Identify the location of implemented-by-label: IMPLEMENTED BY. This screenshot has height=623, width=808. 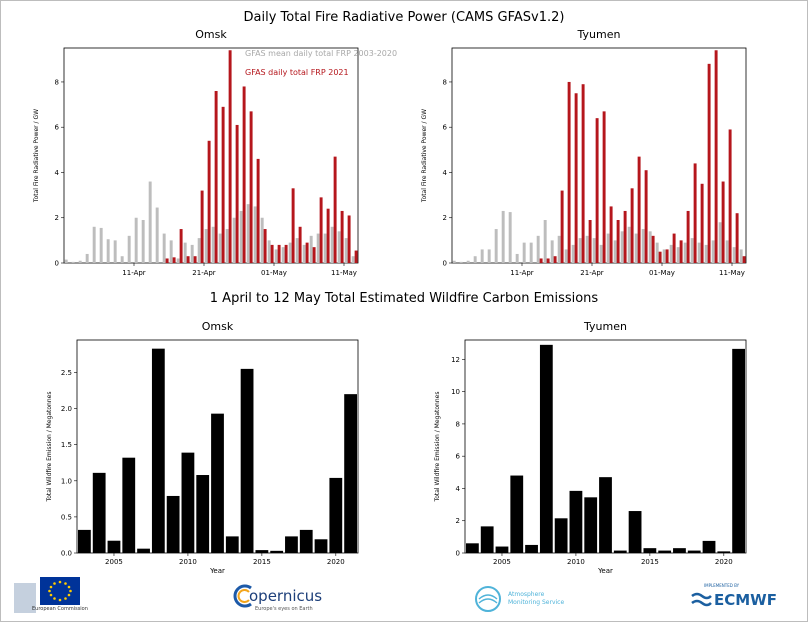
(722, 585).